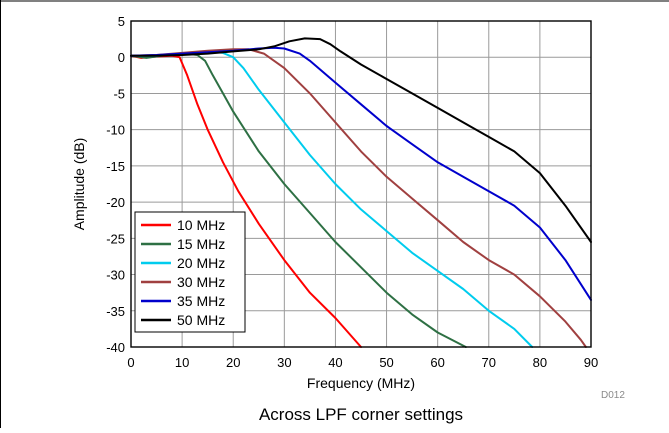 The height and width of the screenshot is (433, 669). I want to click on y-tick-label: 0, so click(121, 57).